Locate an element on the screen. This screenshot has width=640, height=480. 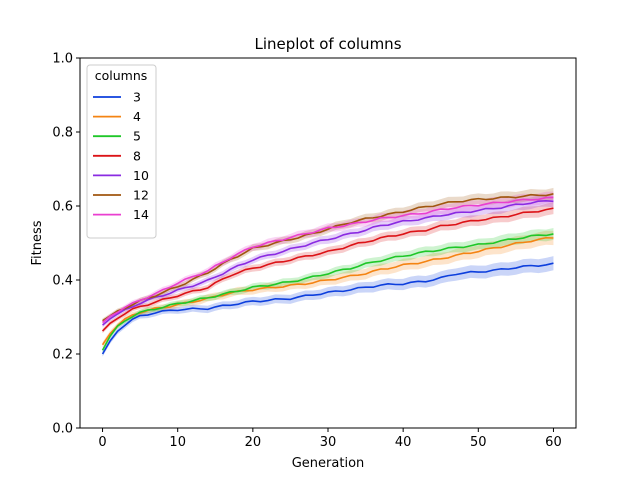
legend-label-3: 3 is located at coordinates (137, 97).